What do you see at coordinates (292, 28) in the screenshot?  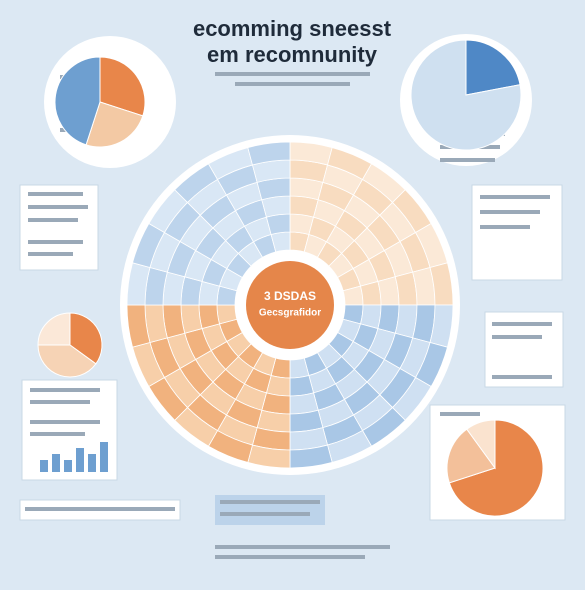 I see `title: ecomming sneesst` at bounding box center [292, 28].